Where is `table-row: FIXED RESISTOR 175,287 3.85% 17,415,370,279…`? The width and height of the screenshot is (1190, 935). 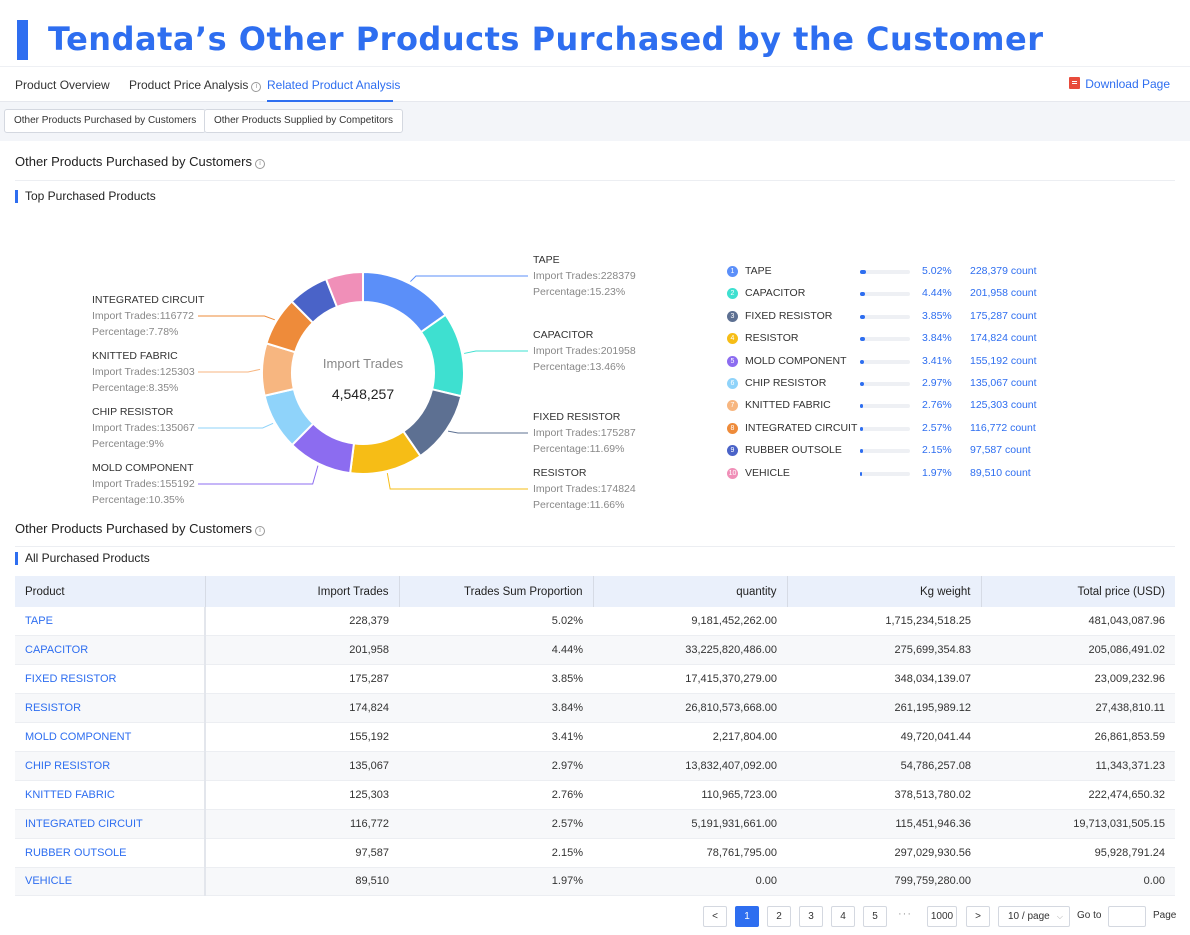
table-row: FIXED RESISTOR 175,287 3.85% 17,415,370,279… is located at coordinates (595, 679).